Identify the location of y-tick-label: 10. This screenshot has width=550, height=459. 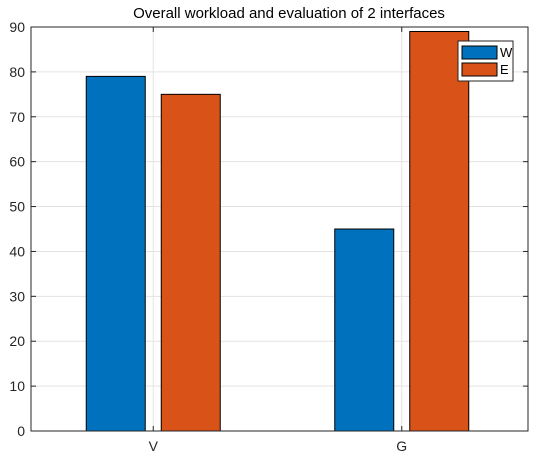
(17, 386).